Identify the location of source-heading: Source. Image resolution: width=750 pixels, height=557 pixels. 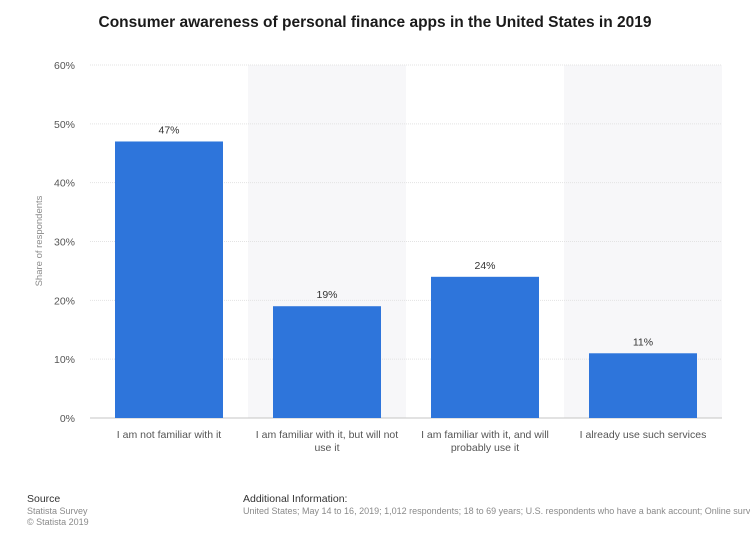
(44, 499).